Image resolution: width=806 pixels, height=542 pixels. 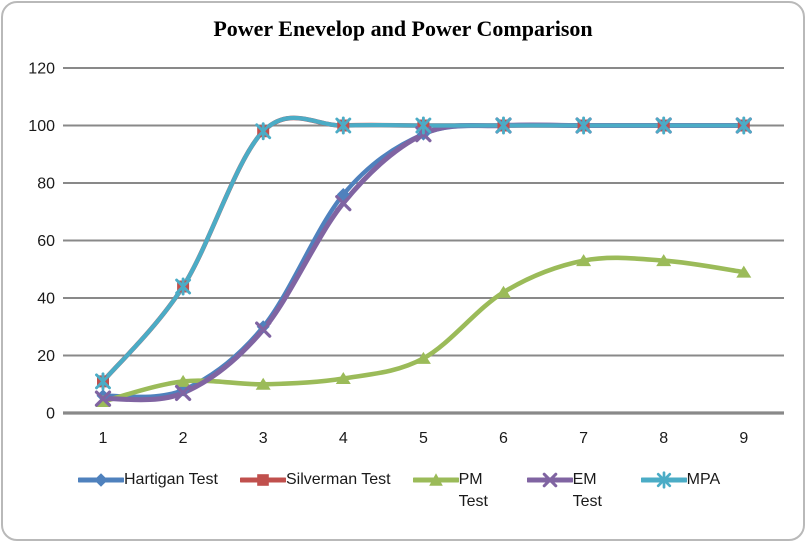 I want to click on legend-item-mpa: MPA, so click(x=680, y=480).